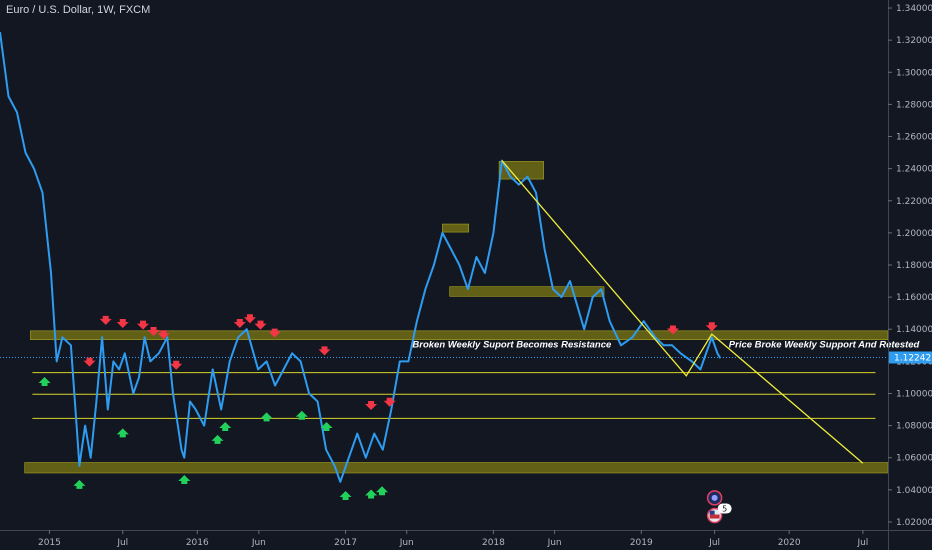  I want to click on event-badge-dot, so click(714, 497).